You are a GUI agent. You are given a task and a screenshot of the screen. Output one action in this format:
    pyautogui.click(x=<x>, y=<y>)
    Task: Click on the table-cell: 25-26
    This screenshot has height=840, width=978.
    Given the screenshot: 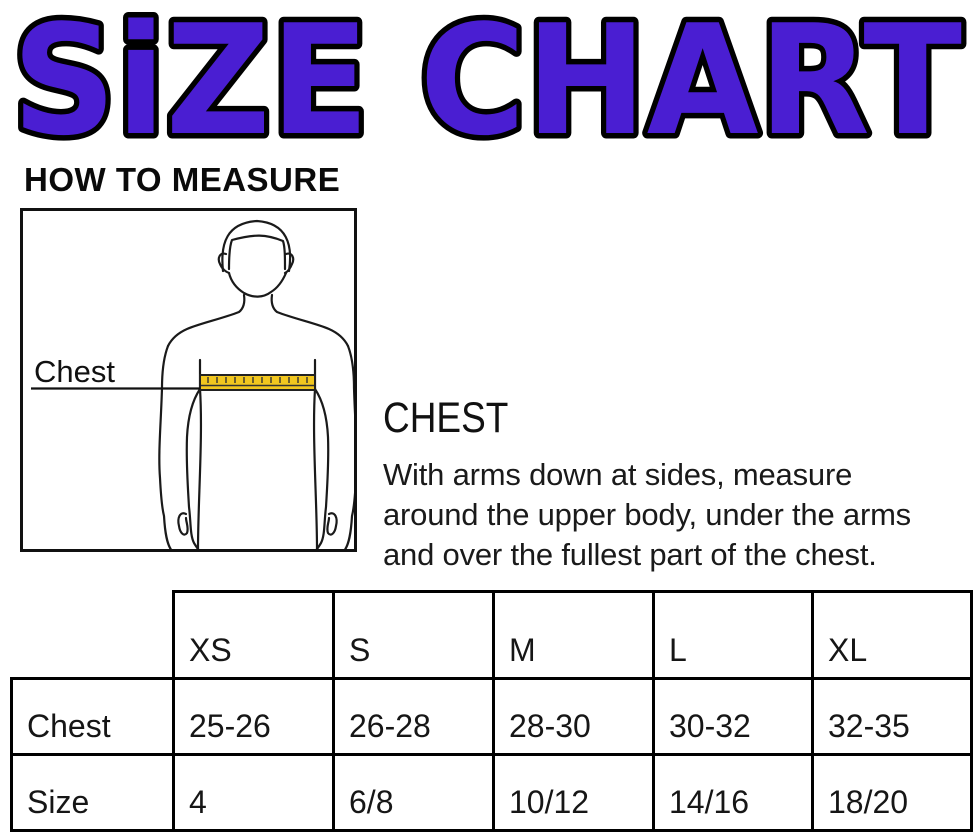 What is the action you would take?
    pyautogui.click(x=253, y=716)
    